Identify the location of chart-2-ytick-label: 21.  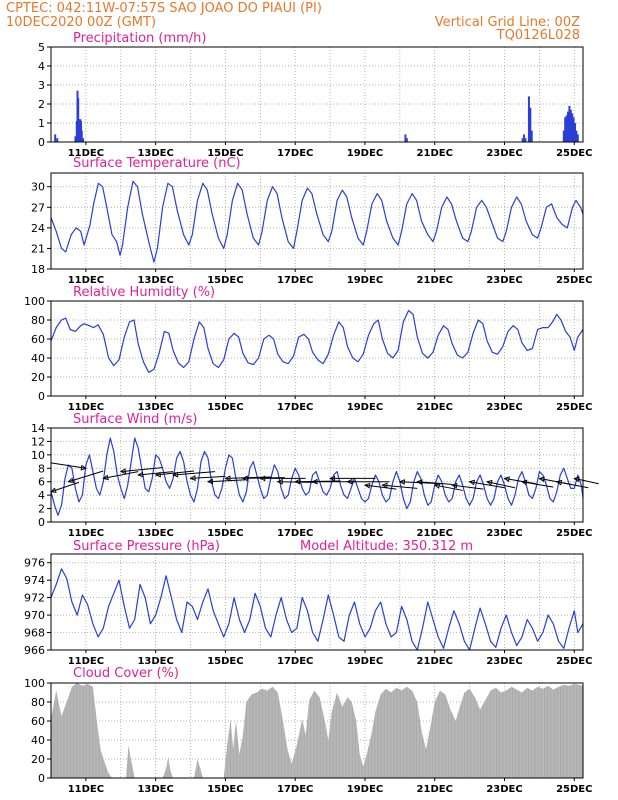
(38, 248).